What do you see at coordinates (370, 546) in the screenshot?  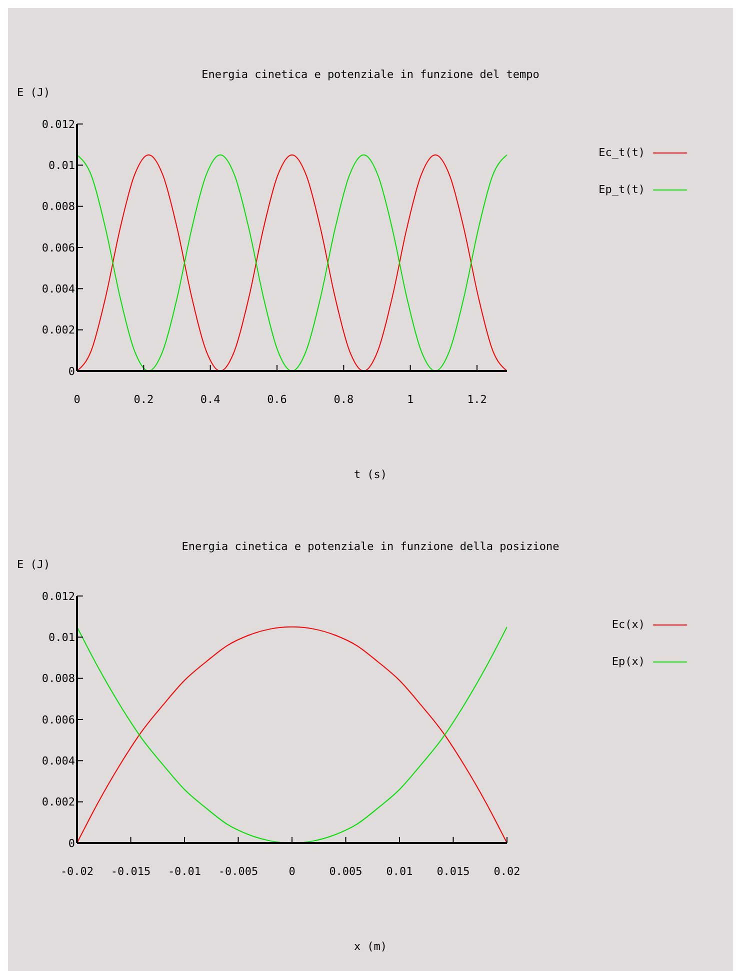 I see `chart-title: Energia cinetica e potenziale in funzione della posizione` at bounding box center [370, 546].